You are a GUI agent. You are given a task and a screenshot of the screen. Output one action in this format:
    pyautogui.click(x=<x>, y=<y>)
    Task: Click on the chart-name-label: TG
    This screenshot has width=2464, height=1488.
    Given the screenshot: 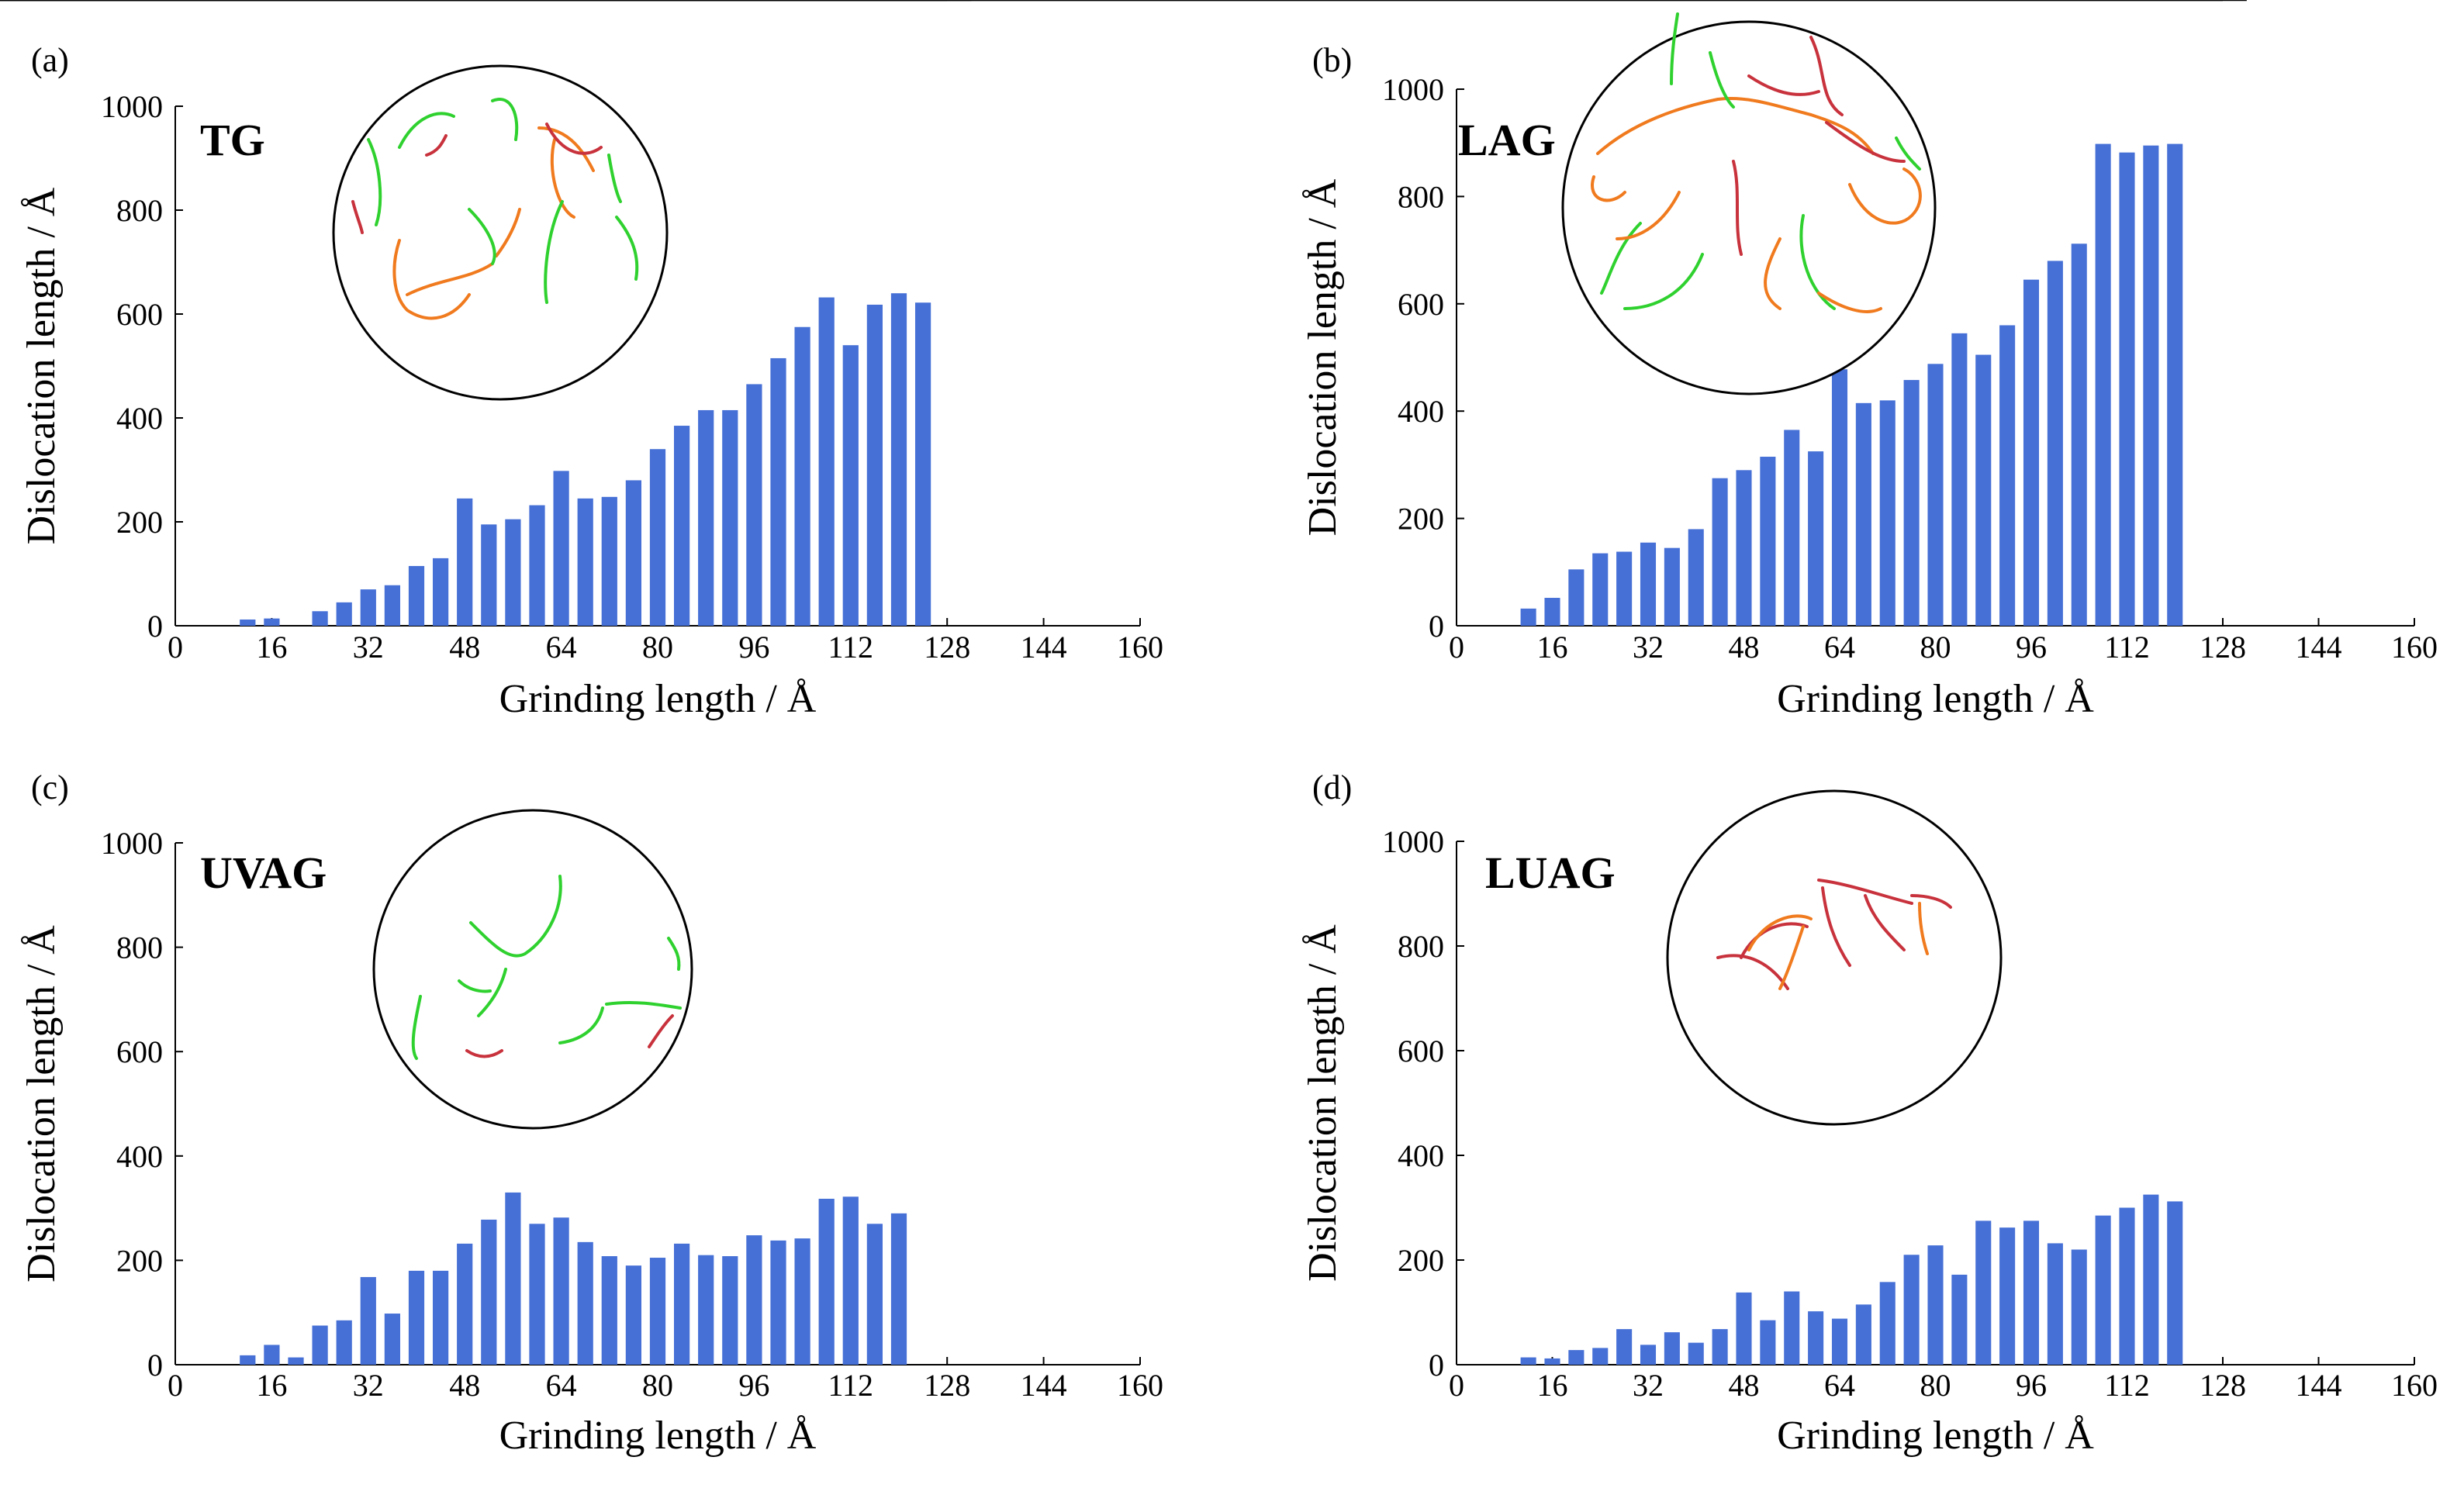 What is the action you would take?
    pyautogui.click(x=232, y=140)
    